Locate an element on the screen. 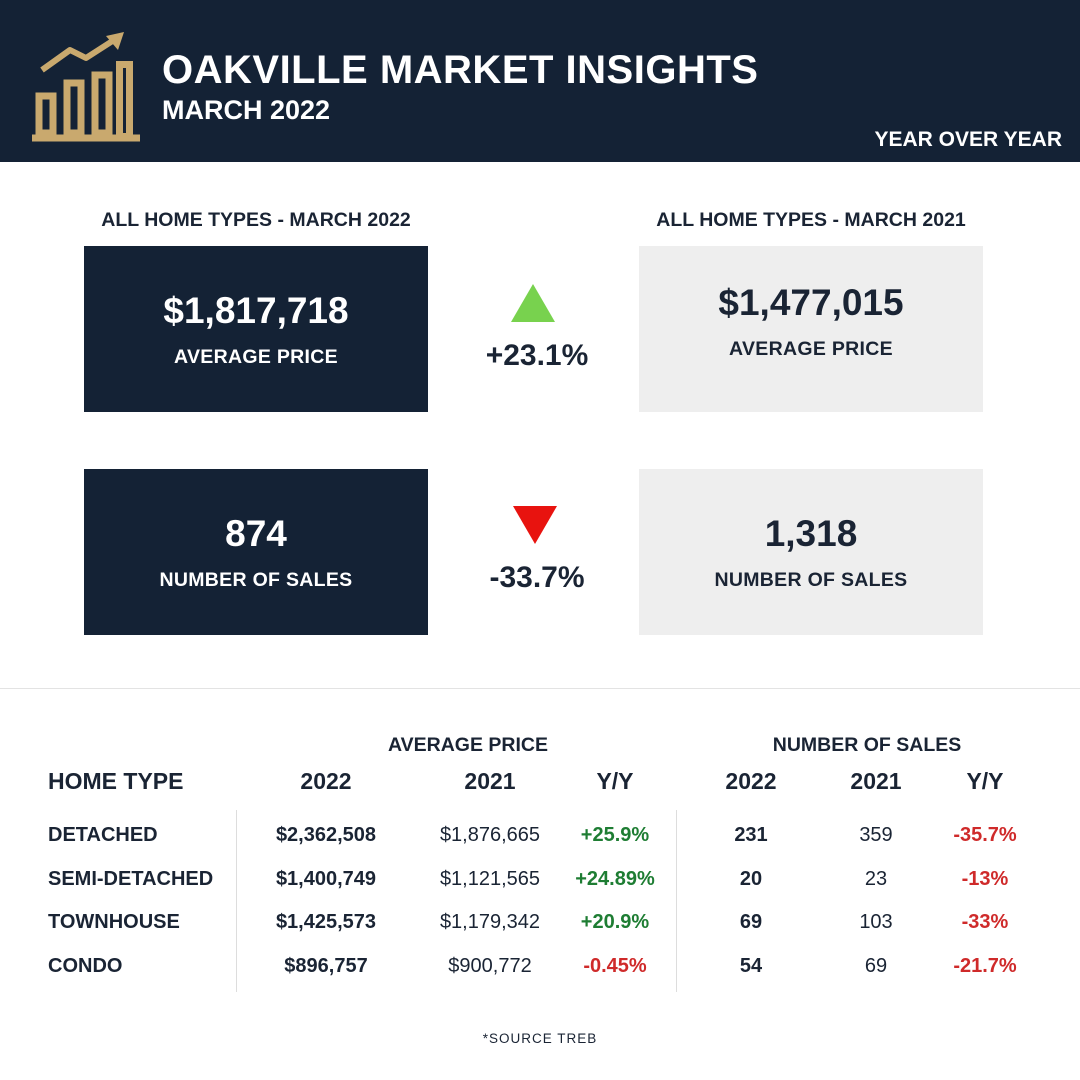 This screenshot has height=1080, width=1080. source-note: *SOURCE TREB is located at coordinates (540, 1038).